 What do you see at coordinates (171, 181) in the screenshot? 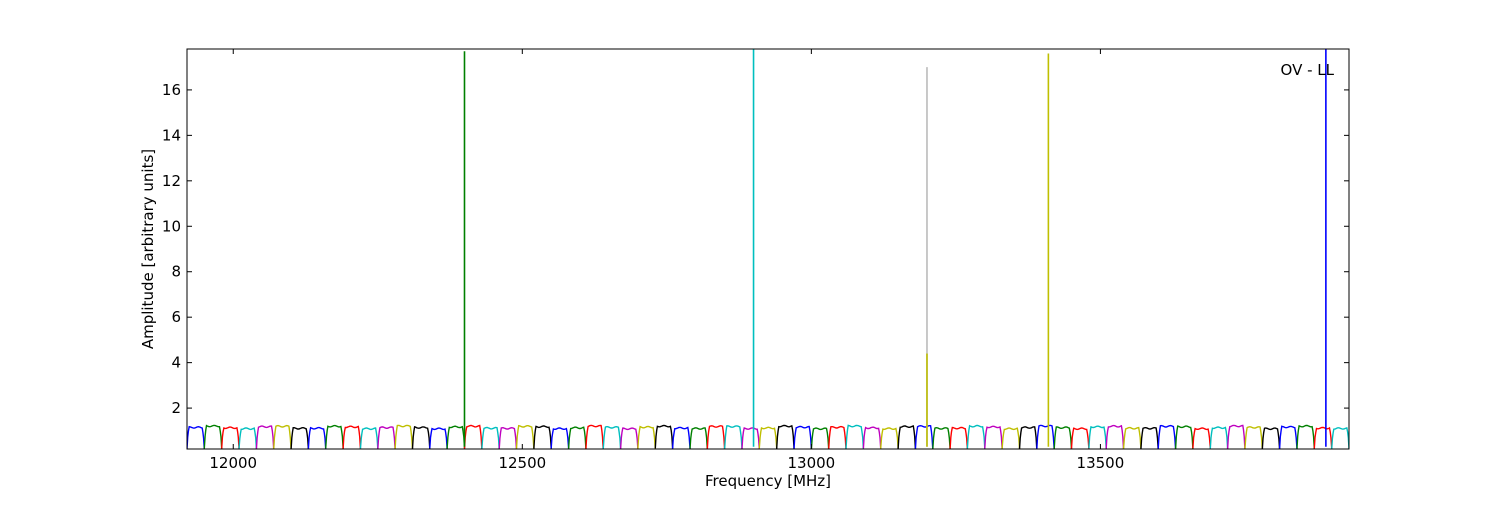
I see `y-tick-label: 12` at bounding box center [171, 181].